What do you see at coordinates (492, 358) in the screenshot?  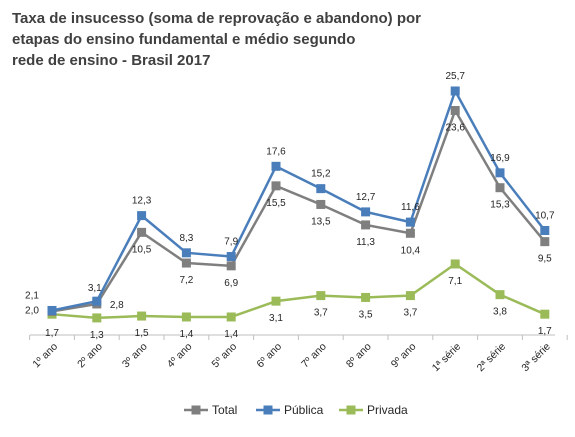 I see `x-tick-label: 2ª série` at bounding box center [492, 358].